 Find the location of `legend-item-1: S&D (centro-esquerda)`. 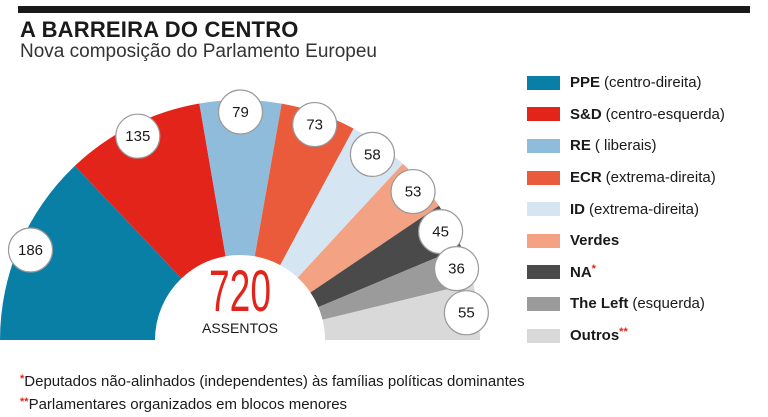

legend-item-1: S&D (centro-esquerda) is located at coordinates (644, 115).